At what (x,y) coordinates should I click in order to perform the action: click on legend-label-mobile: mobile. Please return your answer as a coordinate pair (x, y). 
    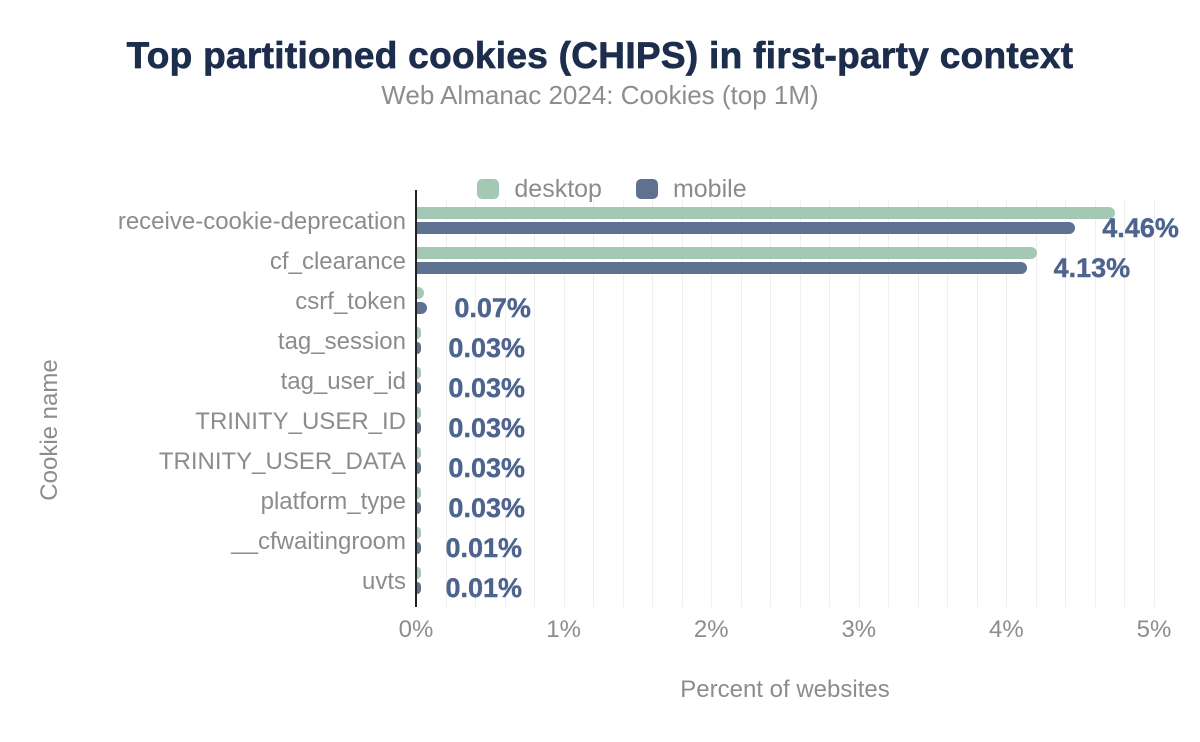
    Looking at the image, I should click on (709, 189).